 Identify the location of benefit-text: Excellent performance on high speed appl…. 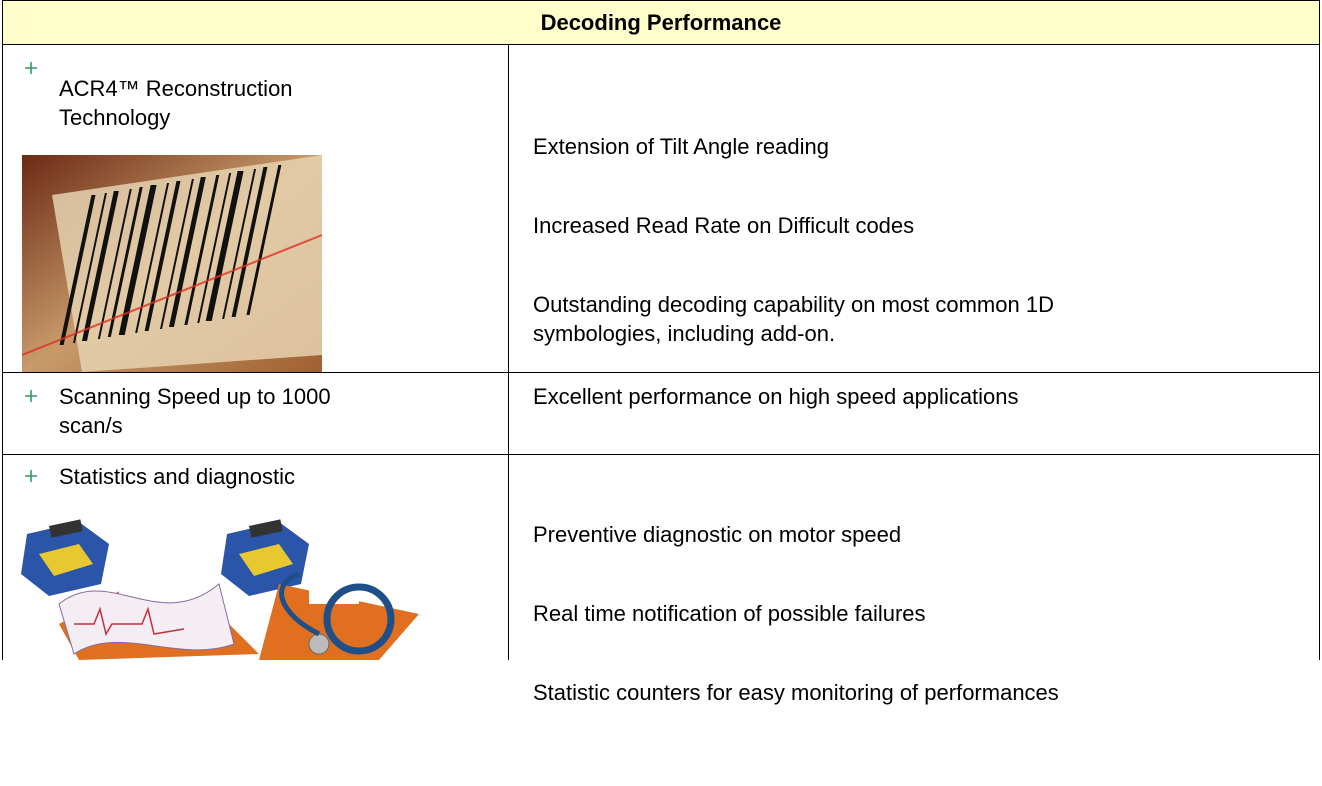
(776, 396).